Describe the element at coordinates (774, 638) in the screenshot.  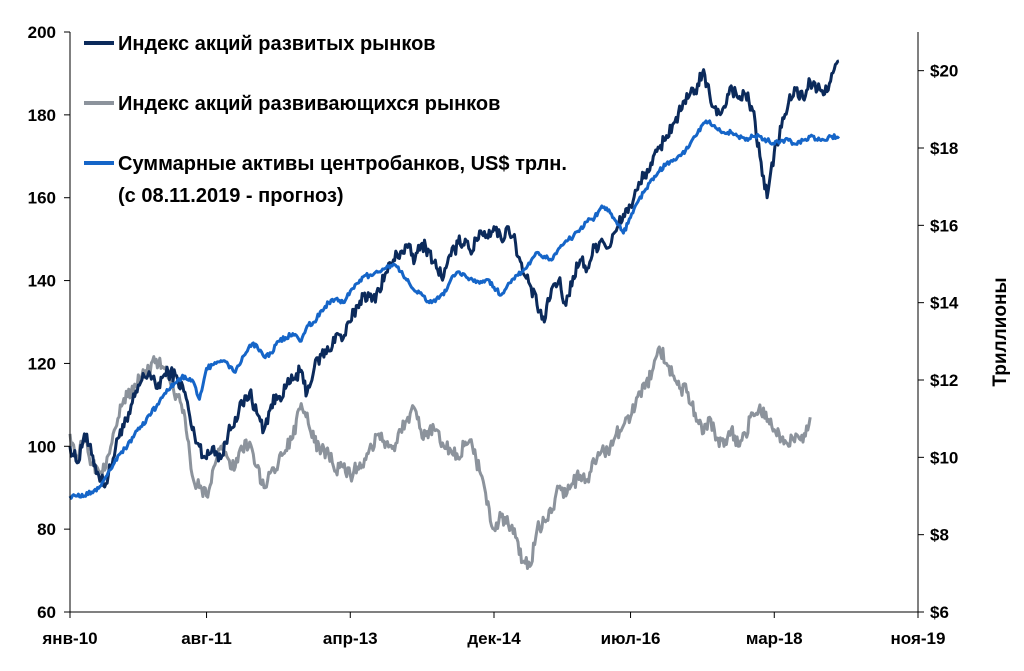
I see `x-tick-label: мар-18` at that location.